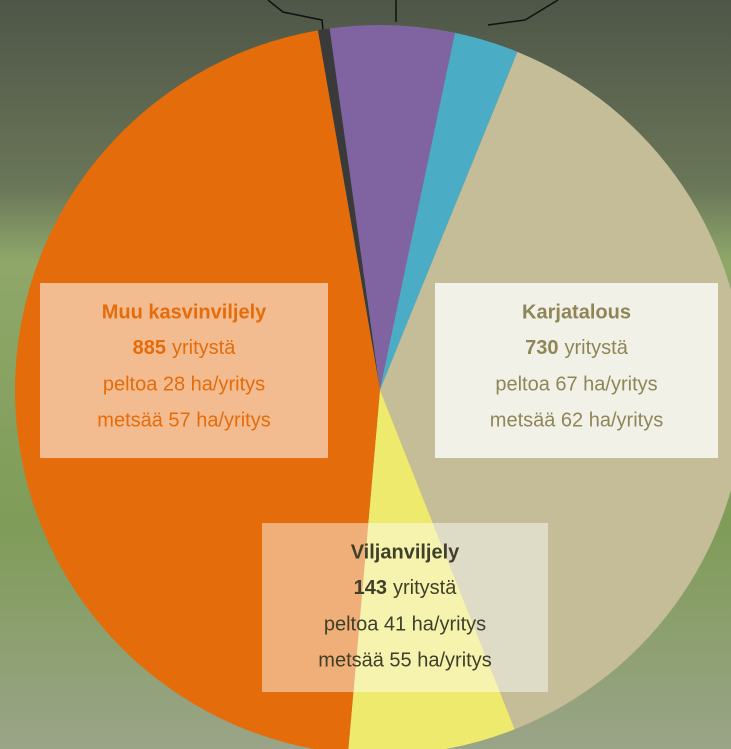 This screenshot has height=749, width=731. Describe the element at coordinates (405, 624) in the screenshot. I see `label-field: peltoa 41 ha/yritys` at that location.